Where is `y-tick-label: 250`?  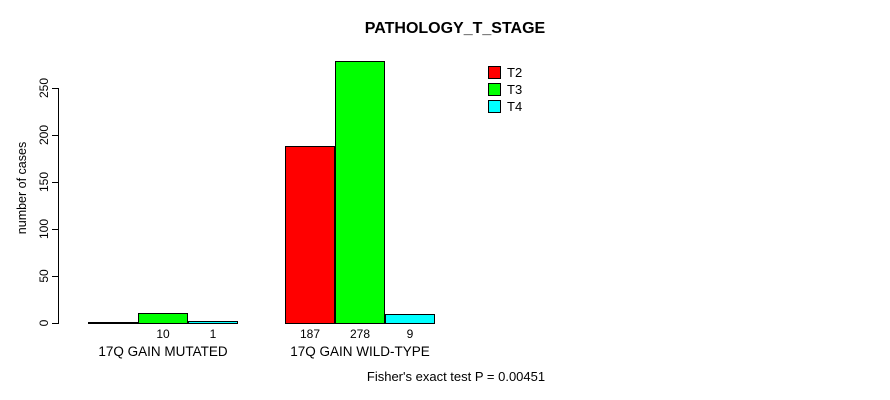
y-tick-label: 250 is located at coordinates (44, 88).